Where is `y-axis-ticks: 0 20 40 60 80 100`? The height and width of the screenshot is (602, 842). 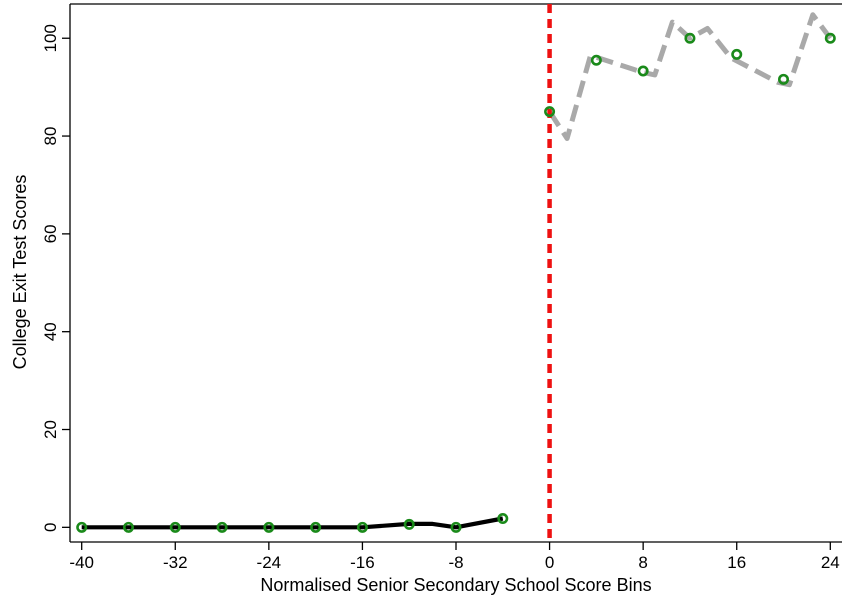
y-axis-ticks: 0 20 40 60 80 100 is located at coordinates (55, 278).